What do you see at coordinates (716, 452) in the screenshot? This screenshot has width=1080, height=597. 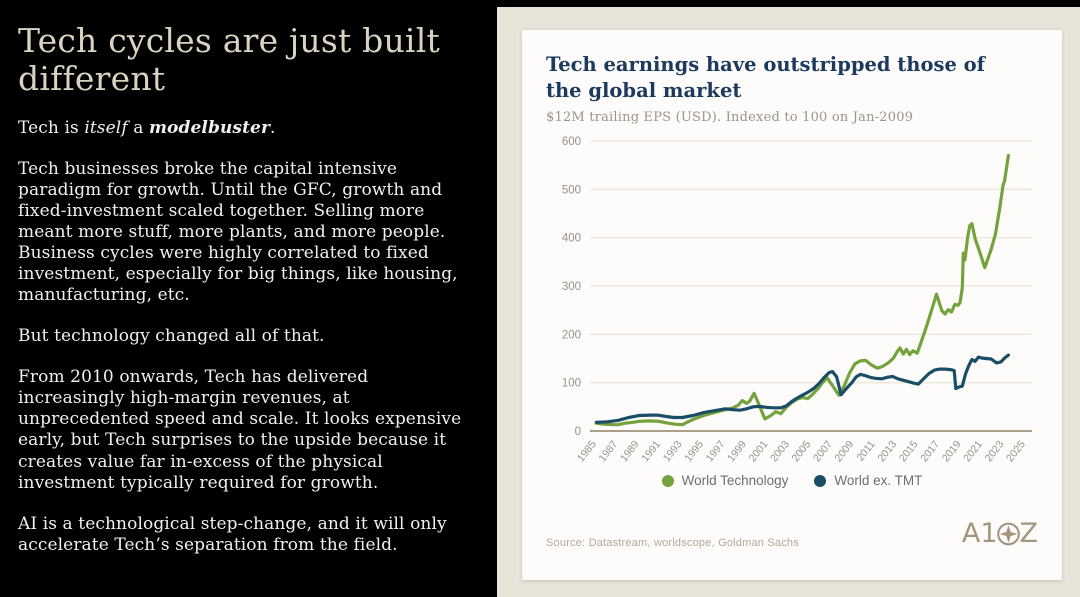 I see `svg-text: 1997` at bounding box center [716, 452].